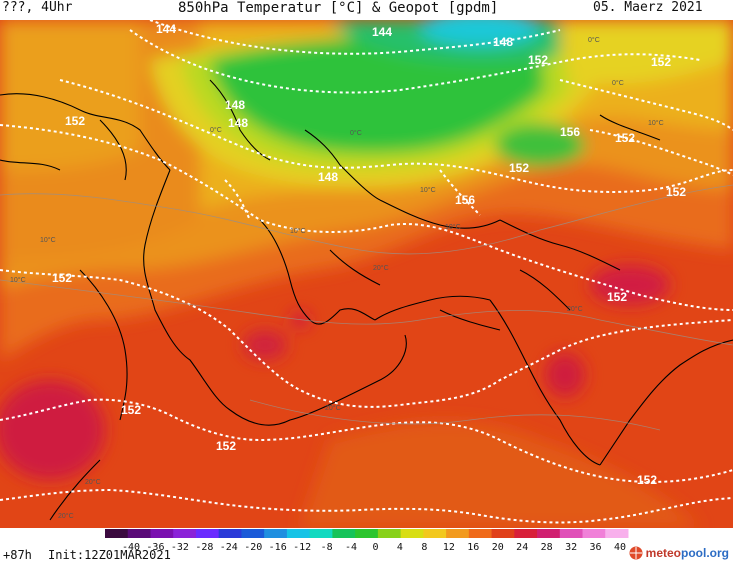  What do you see at coordinates (351, 547) in the screenshot?
I see `colorbar-tick-label: -4` at bounding box center [351, 547].